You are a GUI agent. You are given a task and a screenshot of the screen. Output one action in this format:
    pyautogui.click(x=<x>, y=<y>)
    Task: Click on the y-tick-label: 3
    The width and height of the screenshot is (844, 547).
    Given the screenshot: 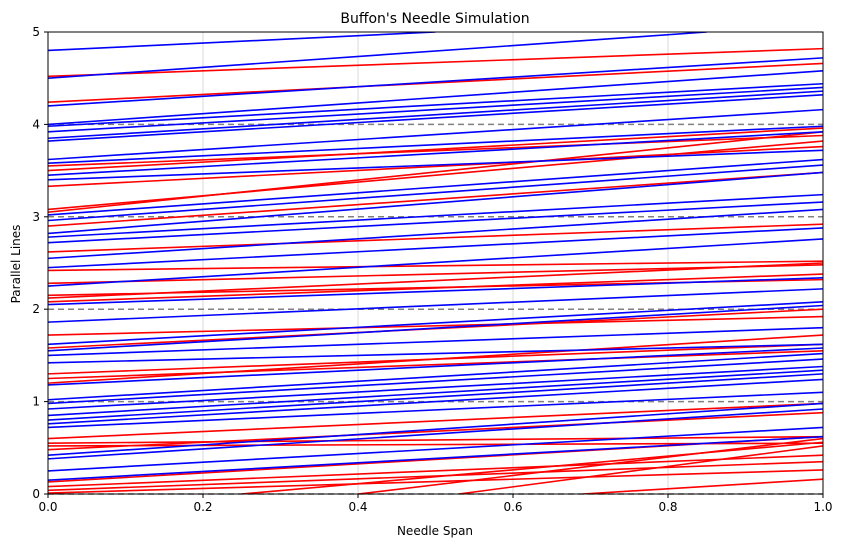 What is the action you would take?
    pyautogui.click(x=36, y=217)
    